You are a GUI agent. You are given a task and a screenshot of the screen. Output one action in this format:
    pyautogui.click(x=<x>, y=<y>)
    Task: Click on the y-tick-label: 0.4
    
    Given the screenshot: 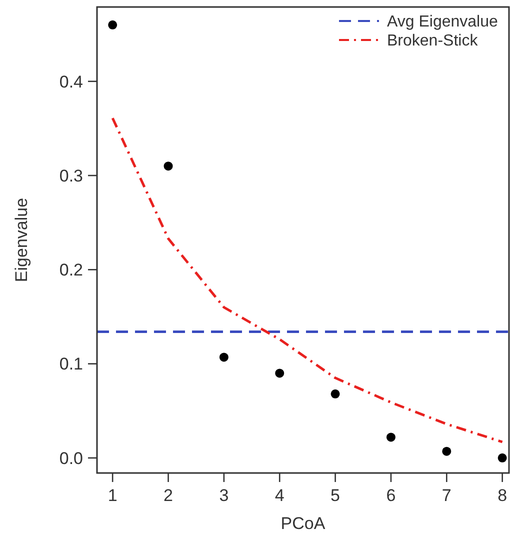 What is the action you would take?
    pyautogui.click(x=71, y=82)
    